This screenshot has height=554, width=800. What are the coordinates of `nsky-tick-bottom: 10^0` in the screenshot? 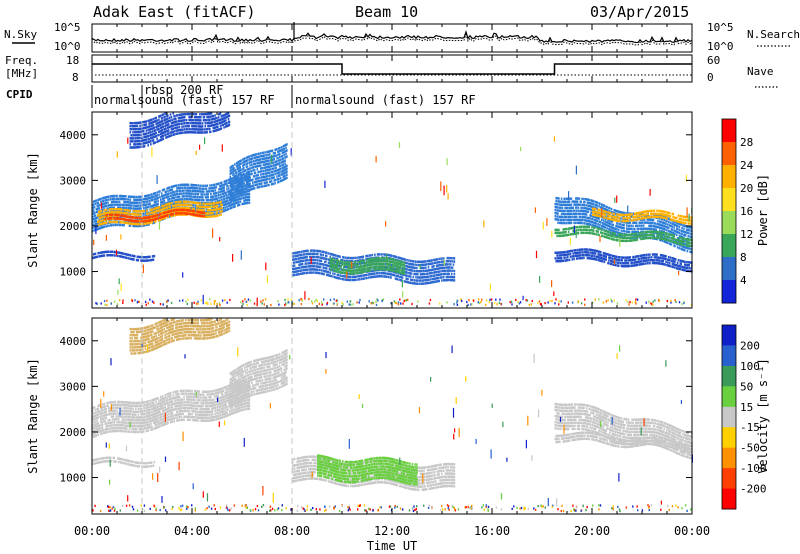 It's located at (67, 46).